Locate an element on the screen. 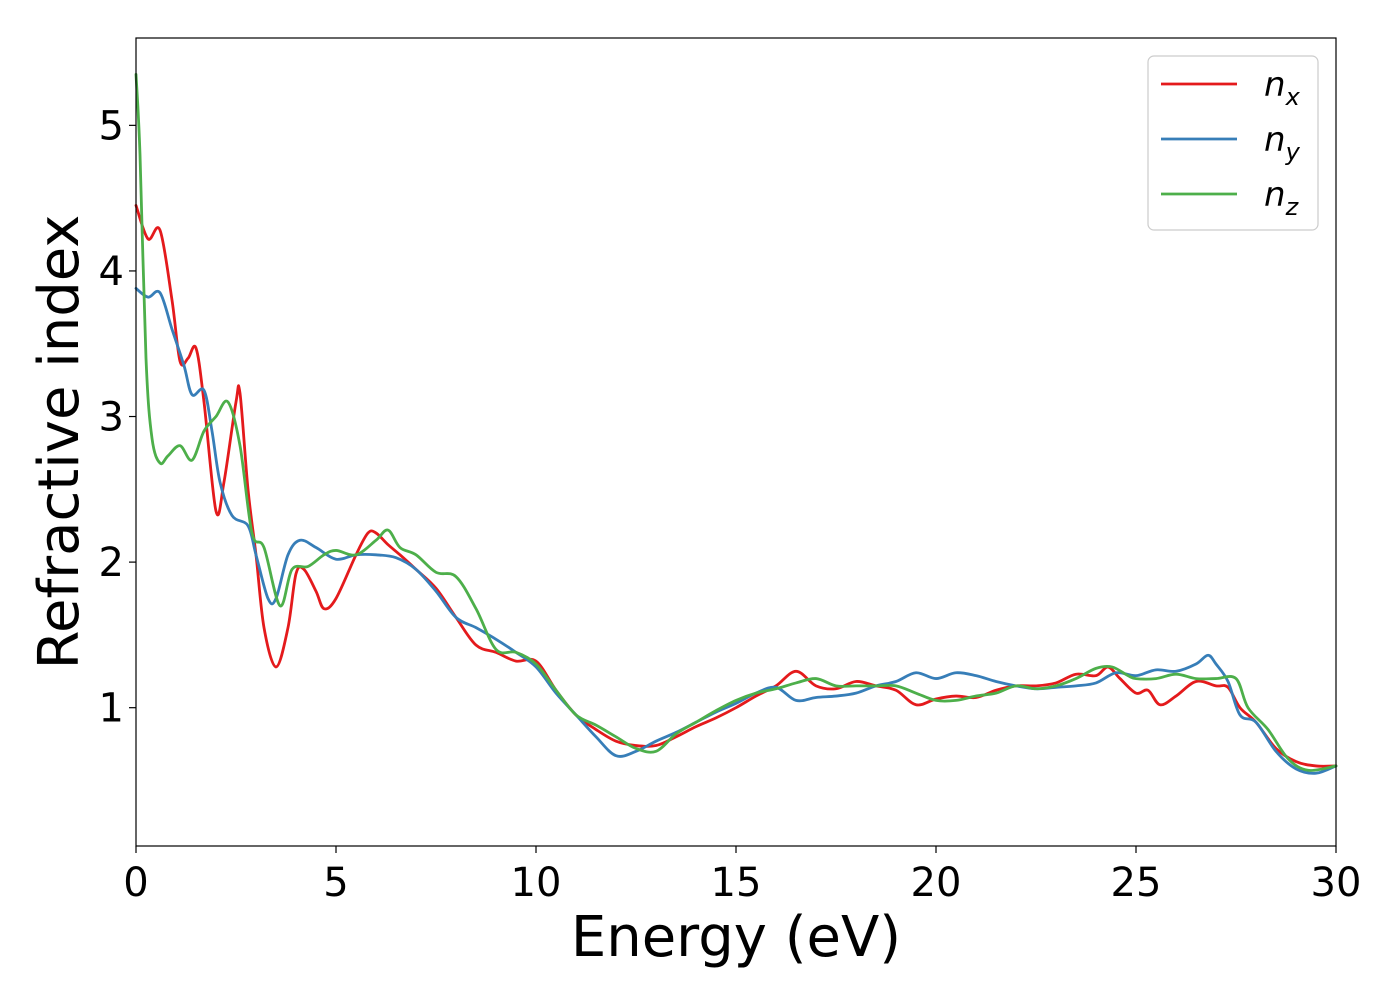 This screenshot has height=1000, width=1400. y-tick-label: 3 is located at coordinates (111, 418).